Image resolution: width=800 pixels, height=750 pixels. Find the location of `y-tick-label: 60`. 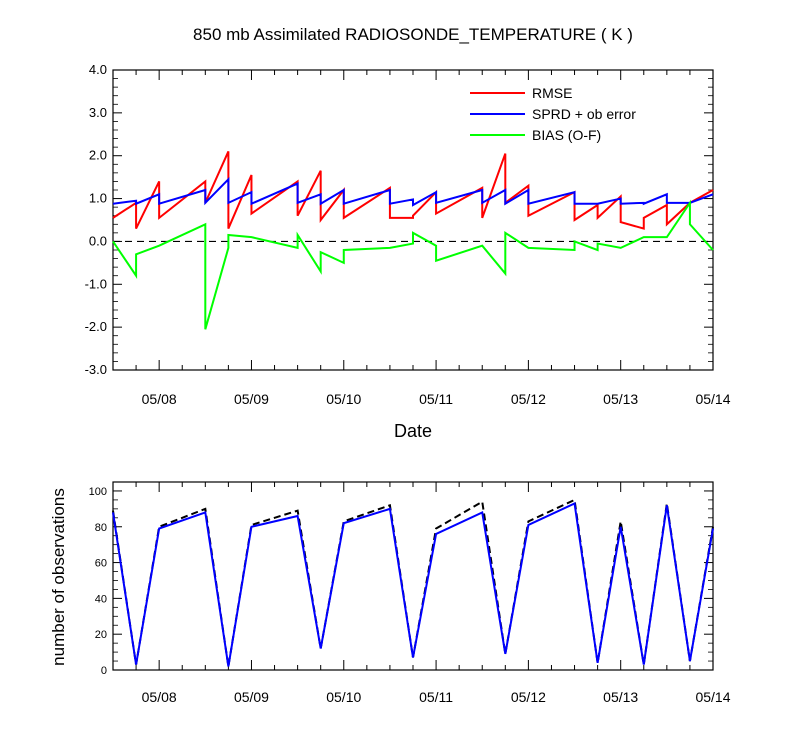

y-tick-label: 60 is located at coordinates (101, 564).